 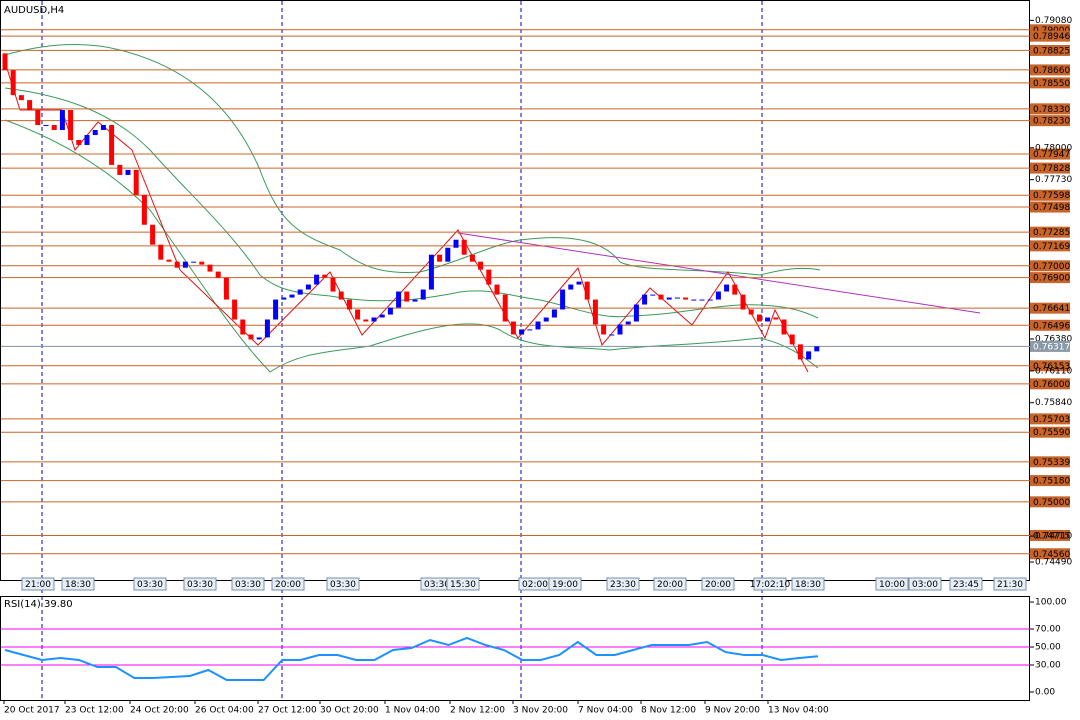 What do you see at coordinates (1051, 463) in the screenshot?
I see `level-label: 0.75339` at bounding box center [1051, 463].